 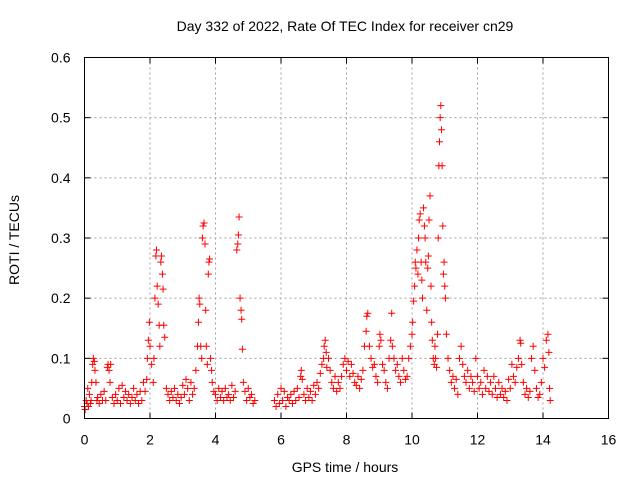 What do you see at coordinates (150, 440) in the screenshot?
I see `x-tick-label: 2` at bounding box center [150, 440].